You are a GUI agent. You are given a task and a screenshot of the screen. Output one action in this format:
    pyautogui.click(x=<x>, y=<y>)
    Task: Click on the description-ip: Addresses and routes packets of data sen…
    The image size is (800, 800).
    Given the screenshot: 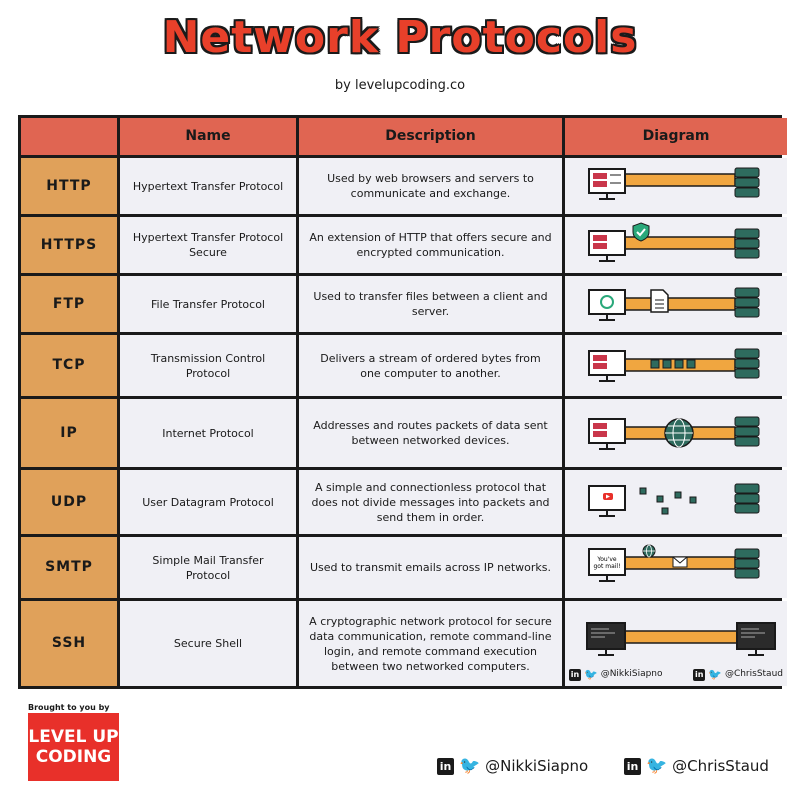 What is the action you would take?
    pyautogui.click(x=430, y=433)
    